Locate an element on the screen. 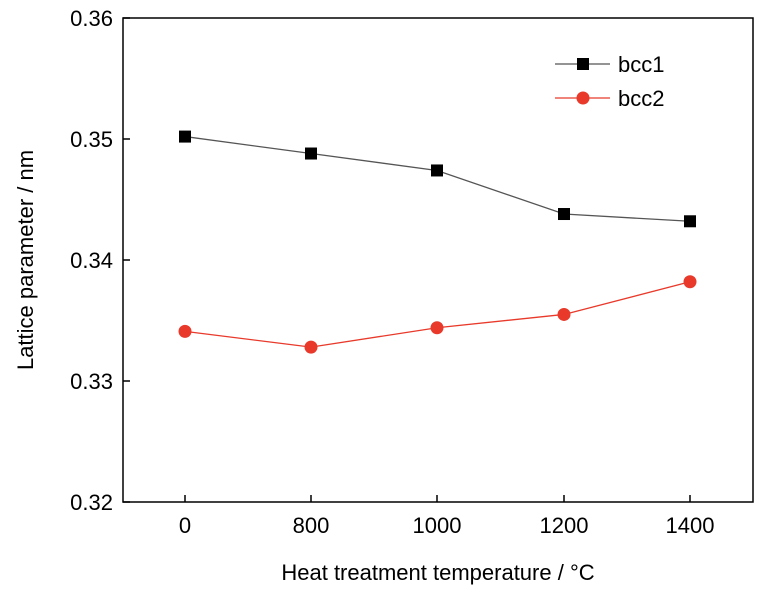 Image resolution: width=768 pixels, height=596 pixels. legend-label-bcc1: bcc1 is located at coordinates (641, 64).